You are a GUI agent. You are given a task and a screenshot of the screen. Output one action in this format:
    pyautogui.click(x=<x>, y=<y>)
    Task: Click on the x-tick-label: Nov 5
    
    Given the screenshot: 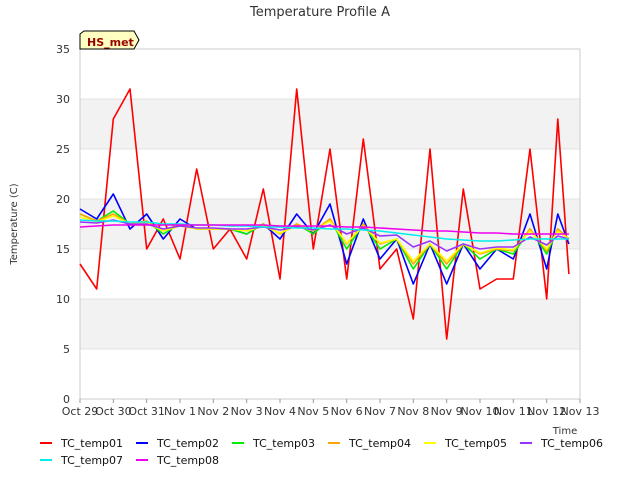 What is the action you would take?
    pyautogui.click(x=313, y=411)
    